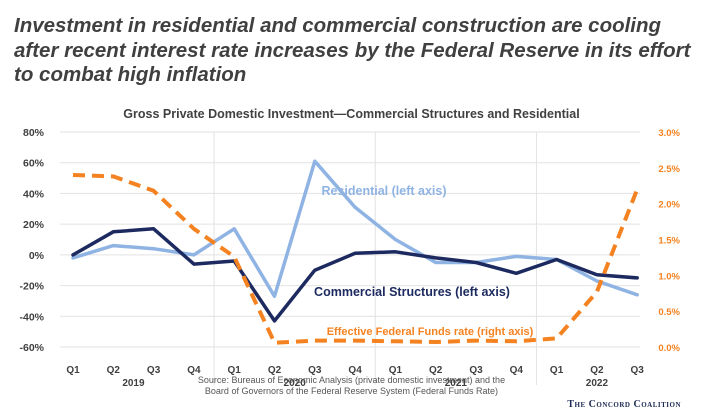  What do you see at coordinates (31, 287) in the screenshot?
I see `left-tick-label: -20%` at bounding box center [31, 287].